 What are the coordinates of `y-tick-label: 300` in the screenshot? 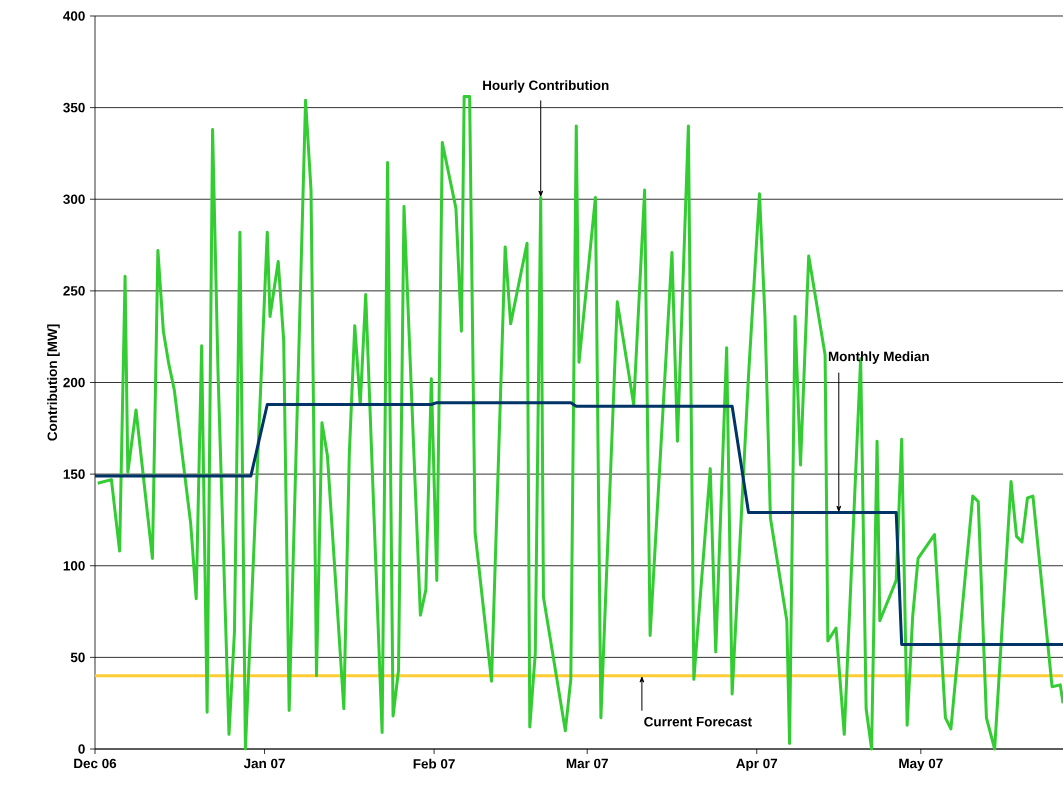 It's located at (74, 199).